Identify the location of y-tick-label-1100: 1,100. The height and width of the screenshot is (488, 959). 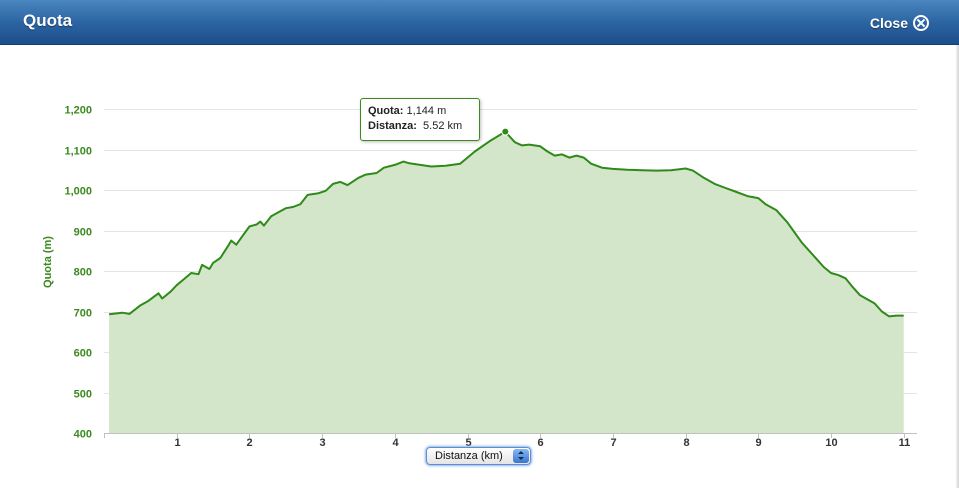
(78, 152).